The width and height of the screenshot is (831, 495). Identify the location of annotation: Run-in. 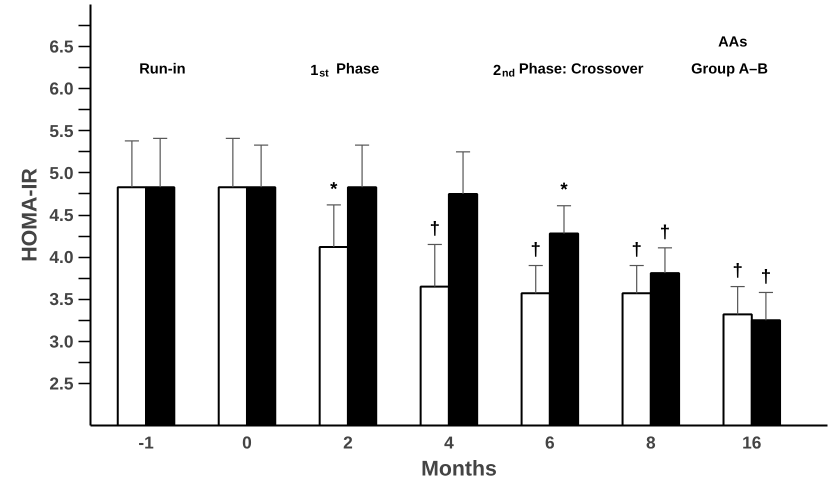
(162, 69).